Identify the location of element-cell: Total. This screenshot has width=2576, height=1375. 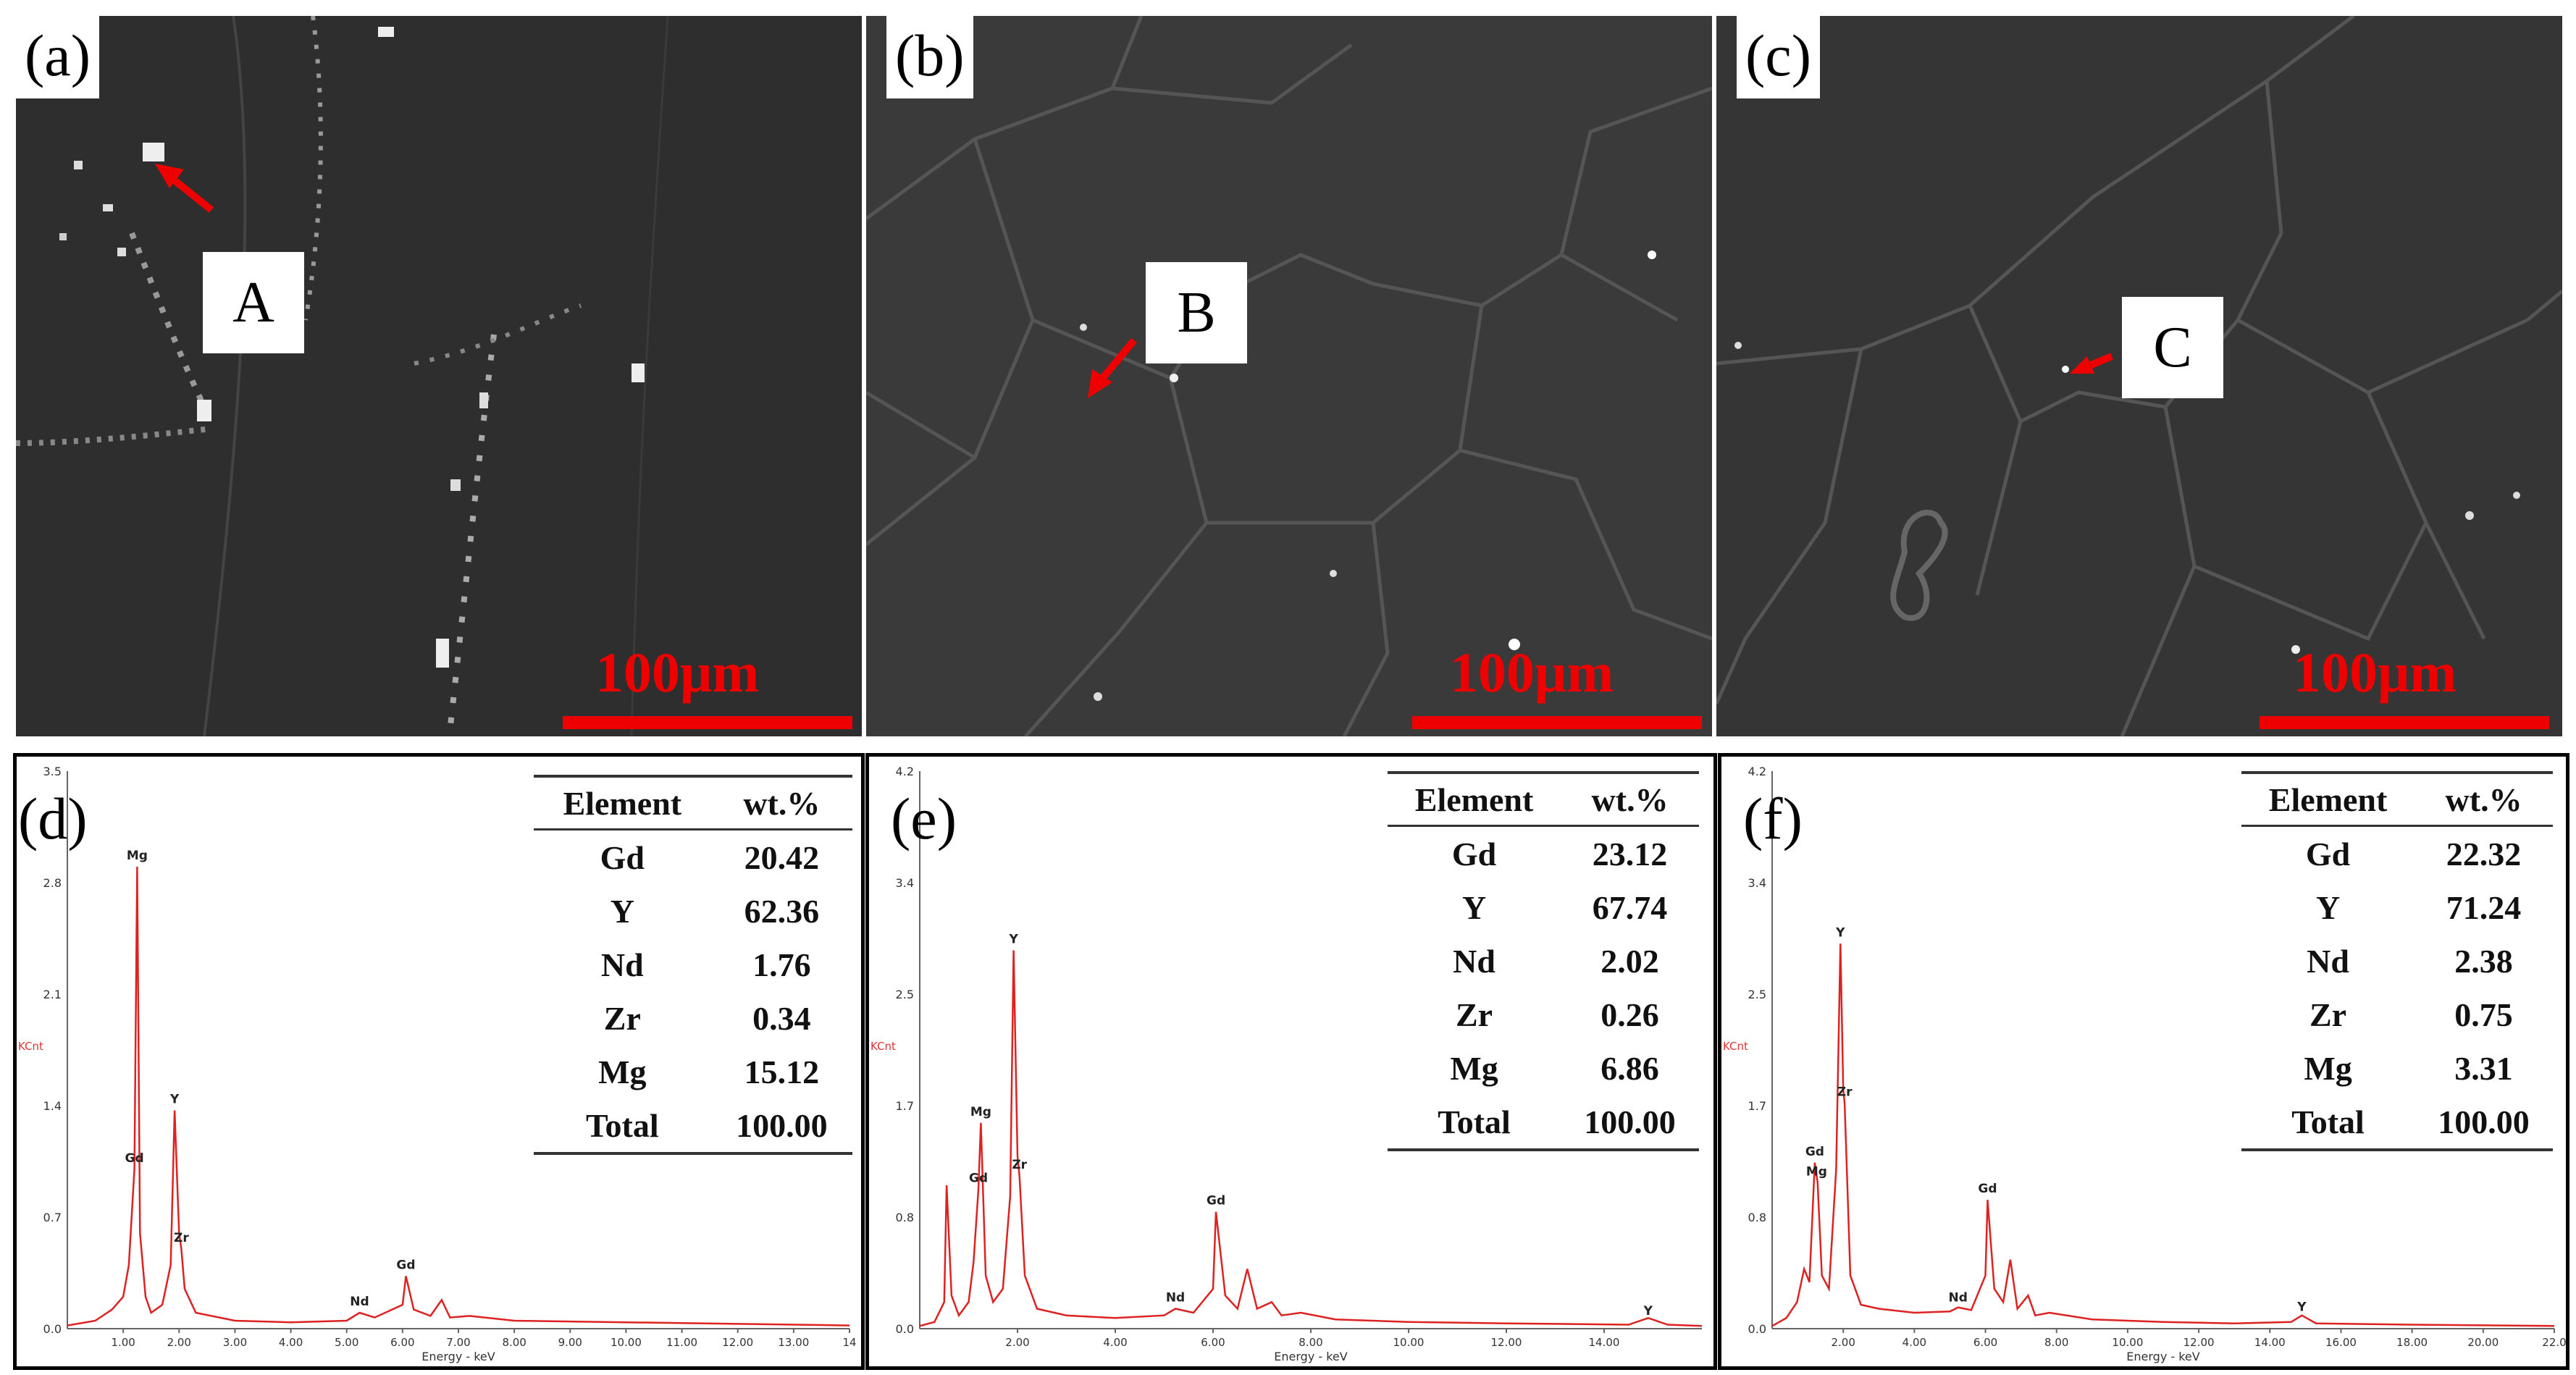
(1474, 1123).